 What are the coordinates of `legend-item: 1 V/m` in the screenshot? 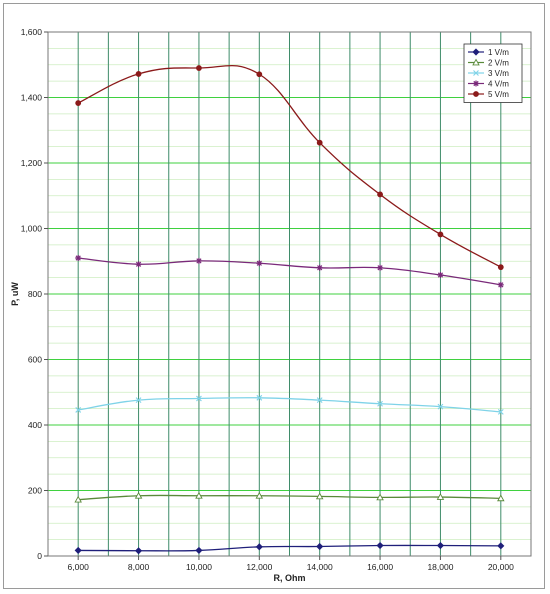 It's located at (488, 52).